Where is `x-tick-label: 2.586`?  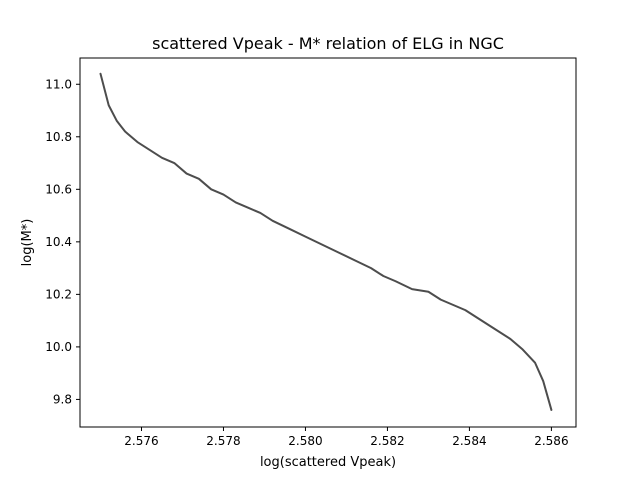
x-tick-label: 2.586 is located at coordinates (551, 441).